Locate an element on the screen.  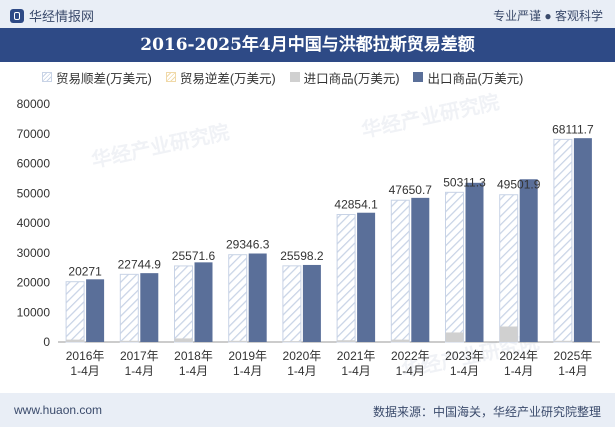
y-tick-label-7: 70000 is located at coordinates (34, 134).